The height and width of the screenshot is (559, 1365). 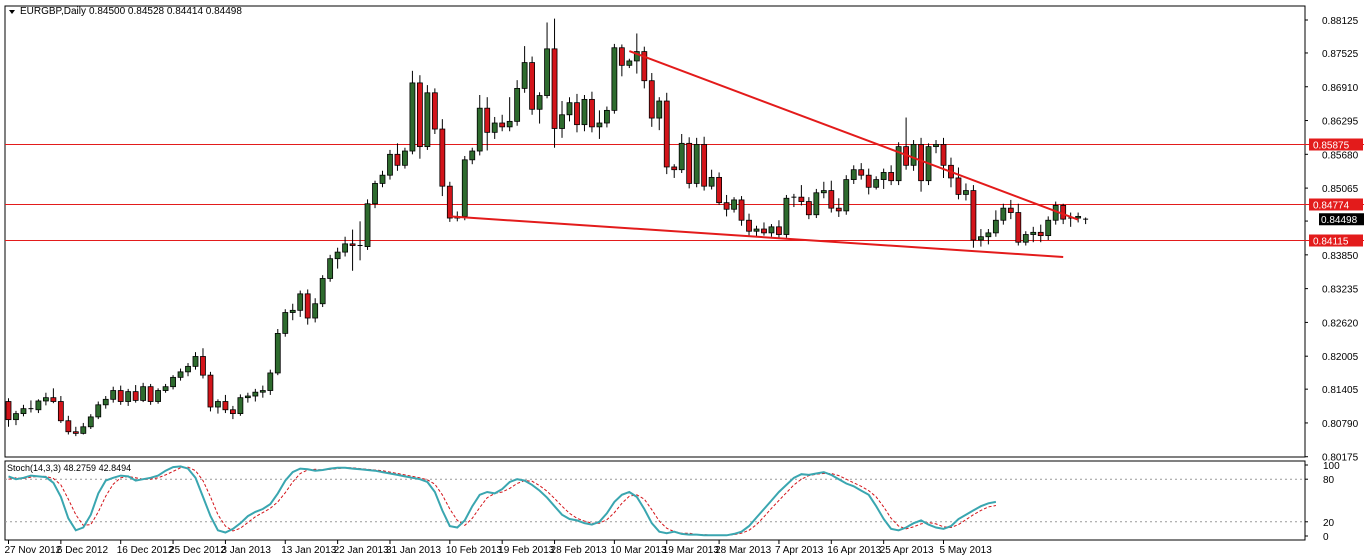 What do you see at coordinates (672, 501) in the screenshot?
I see `stochastic-panel: 100 80 20 0` at bounding box center [672, 501].